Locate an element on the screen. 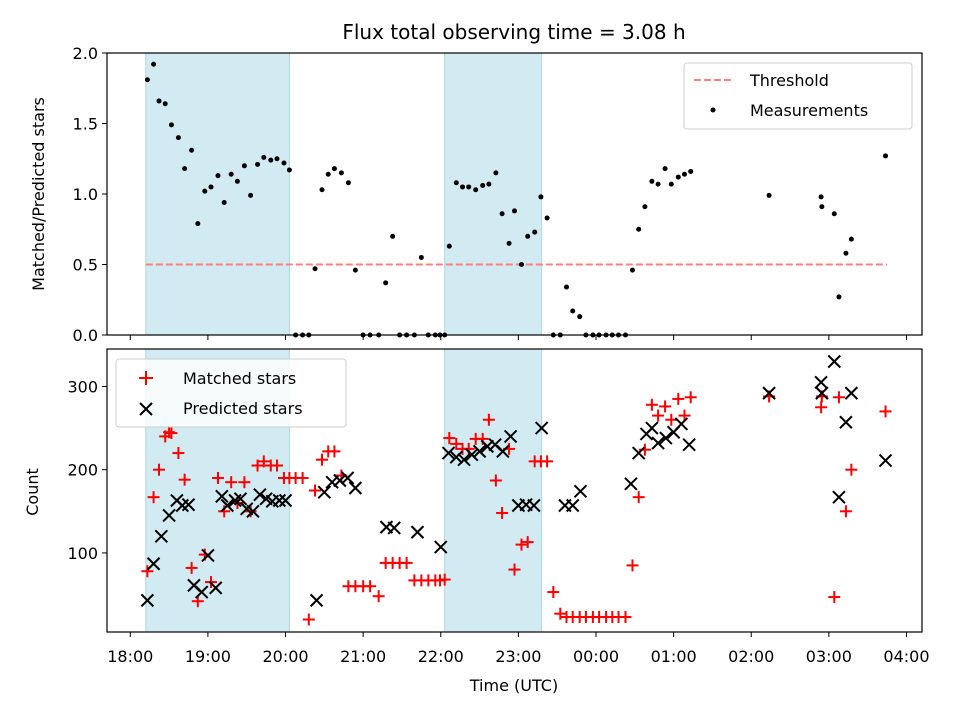  top-legend-box is located at coordinates (798, 96).